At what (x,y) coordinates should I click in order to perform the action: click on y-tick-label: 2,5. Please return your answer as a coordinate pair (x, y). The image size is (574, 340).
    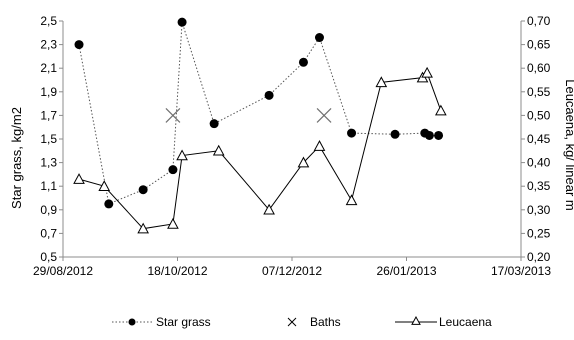
    Looking at the image, I should click on (48, 21).